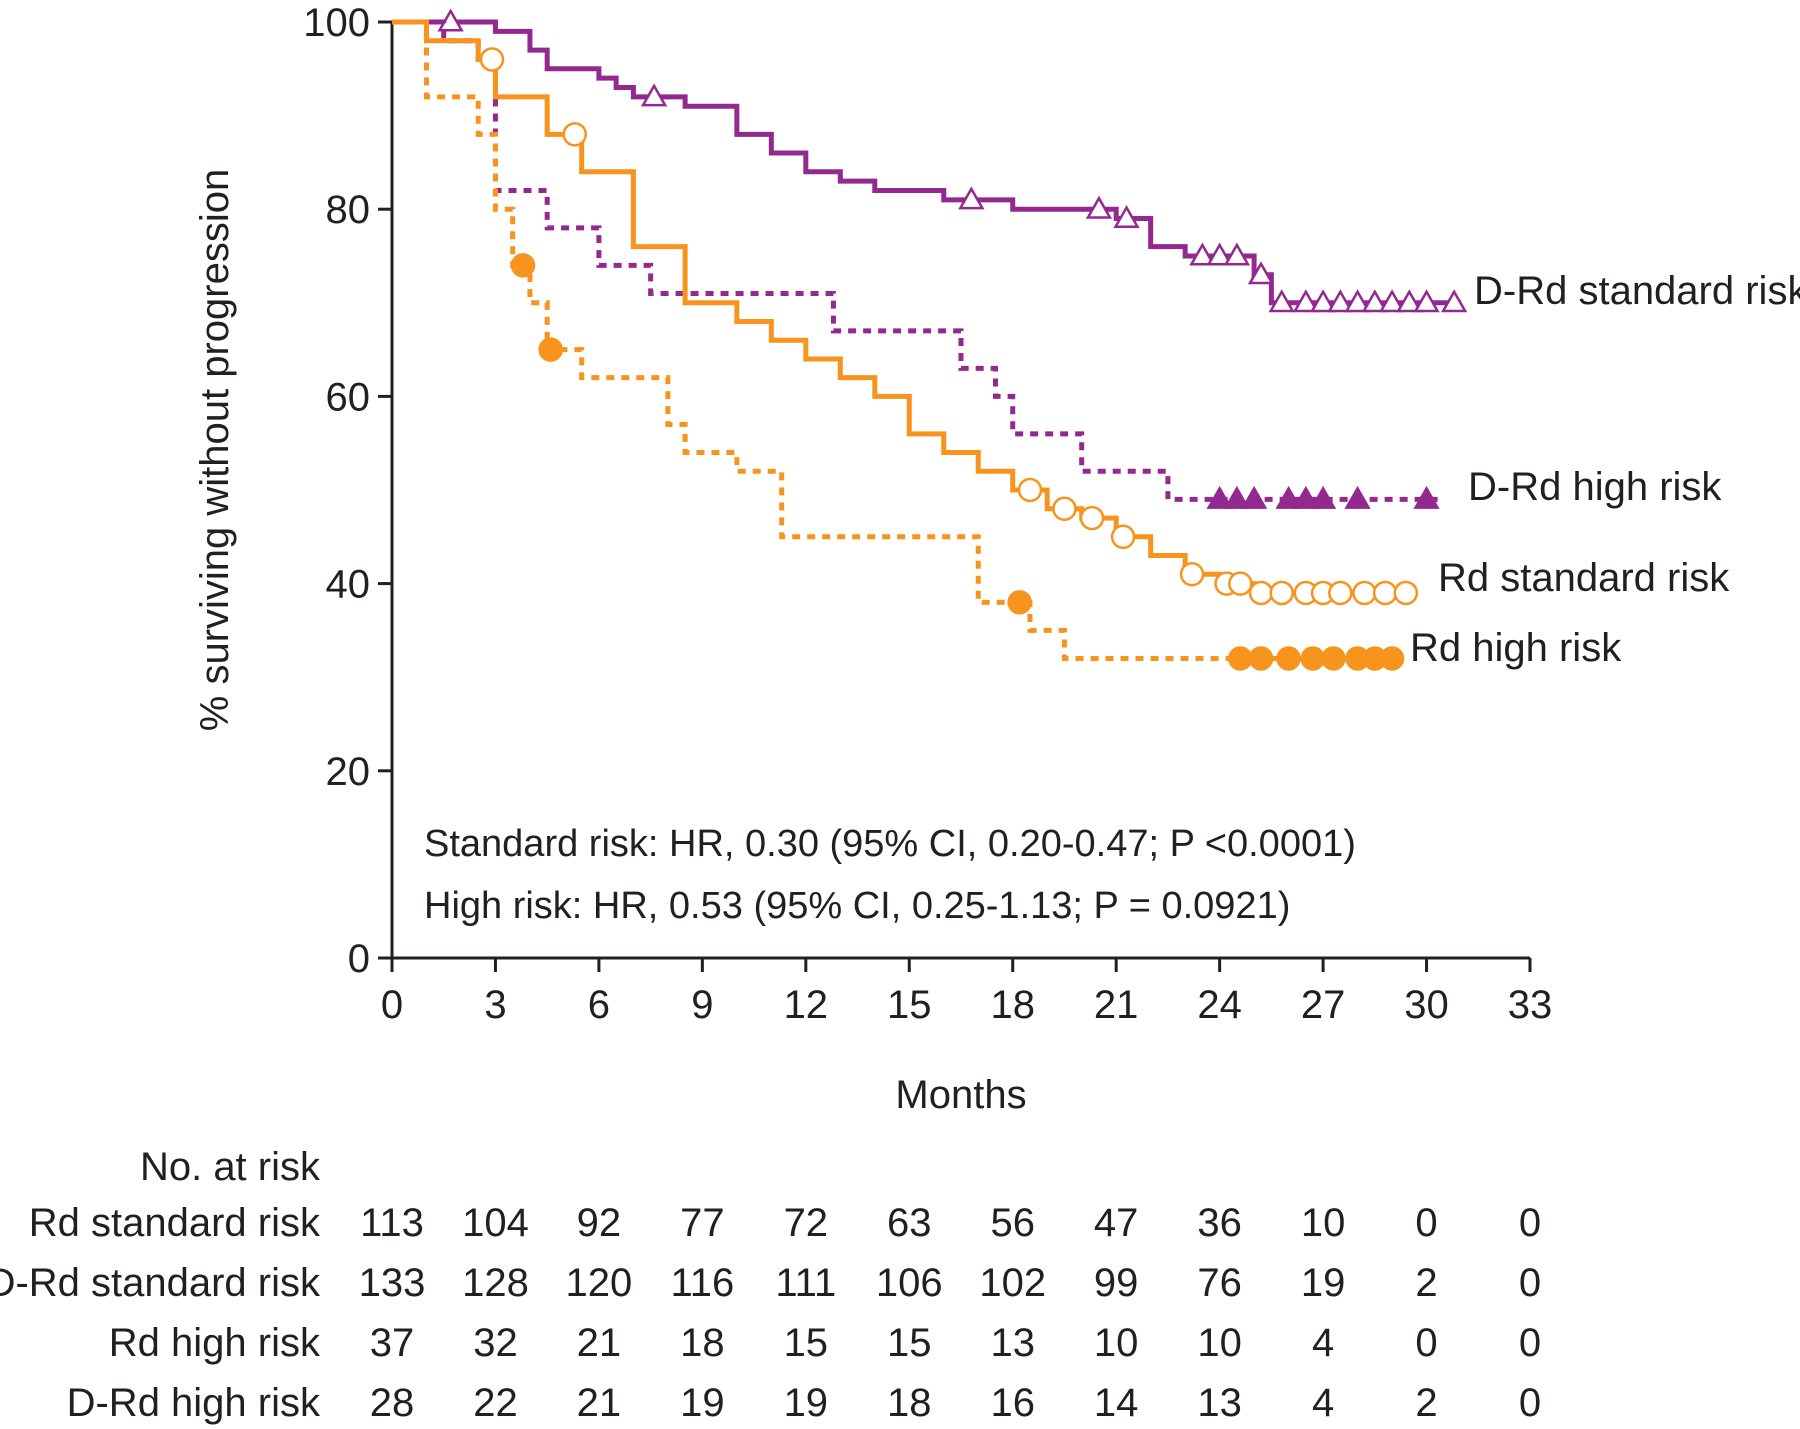 The image size is (1800, 1429). I want to click on risk-count: 32, so click(495, 1343).